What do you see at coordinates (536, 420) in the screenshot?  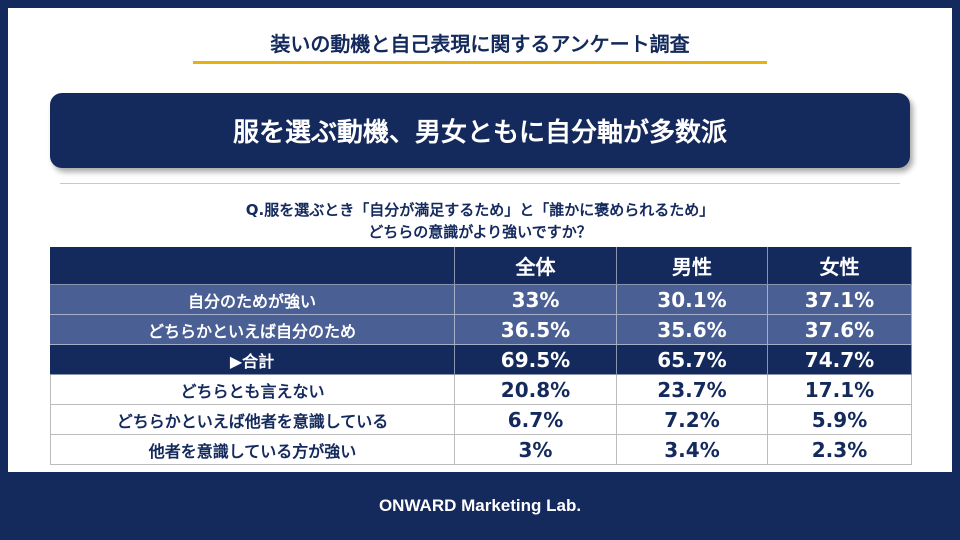 I see `table-cell: 6.7%` at bounding box center [536, 420].